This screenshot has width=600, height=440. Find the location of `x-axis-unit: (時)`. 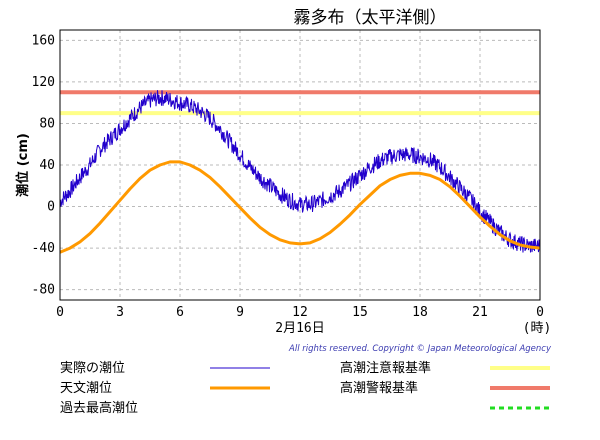

x-axis-unit: (時) is located at coordinates (537, 328).